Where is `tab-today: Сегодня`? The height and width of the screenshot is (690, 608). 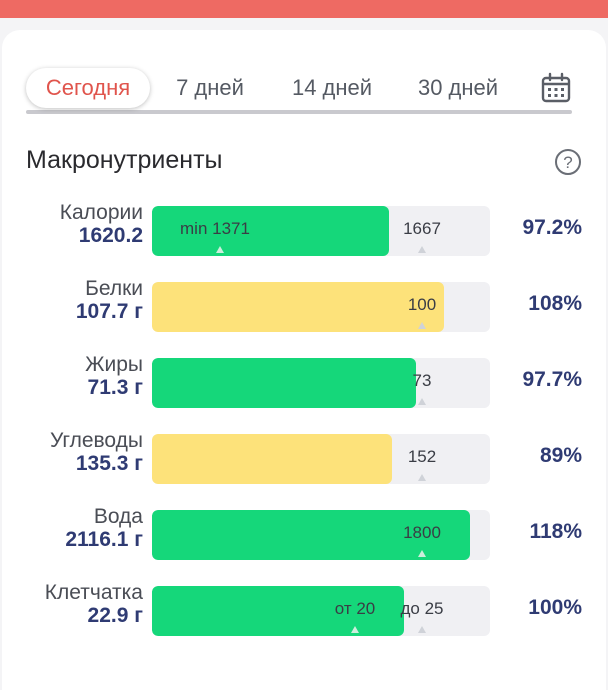 tab-today: Сегодня is located at coordinates (88, 88).